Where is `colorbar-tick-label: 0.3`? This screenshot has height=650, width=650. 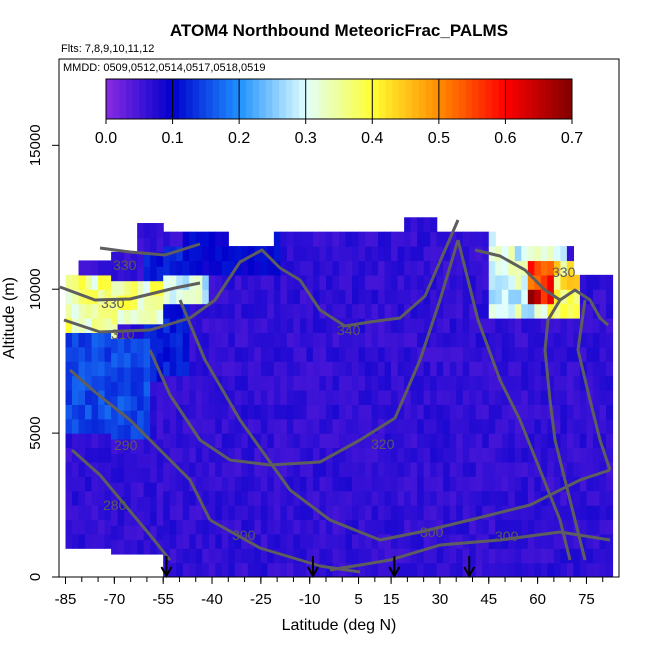 colorbar-tick-label: 0.3 is located at coordinates (306, 138).